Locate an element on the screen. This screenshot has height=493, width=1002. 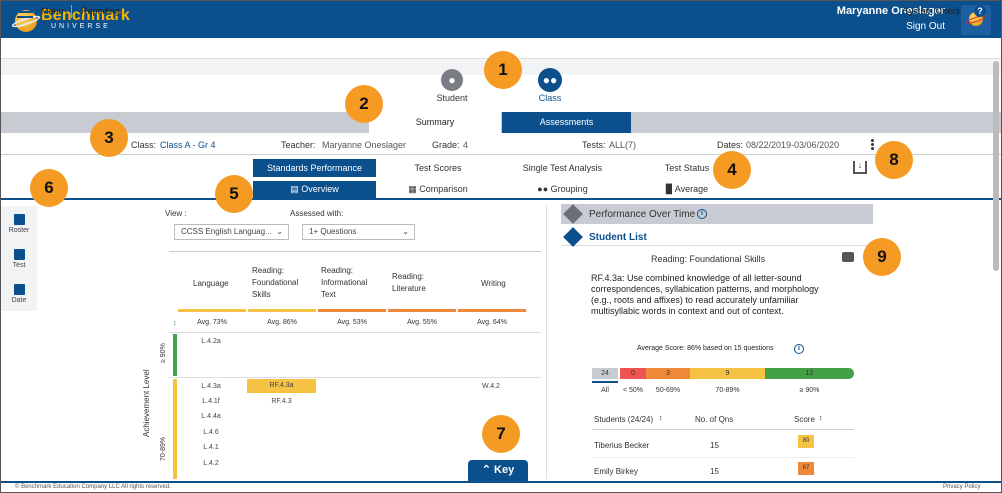
dates-value: 08/22/2019-03/06/2020 is located at coordinates (793, 145).